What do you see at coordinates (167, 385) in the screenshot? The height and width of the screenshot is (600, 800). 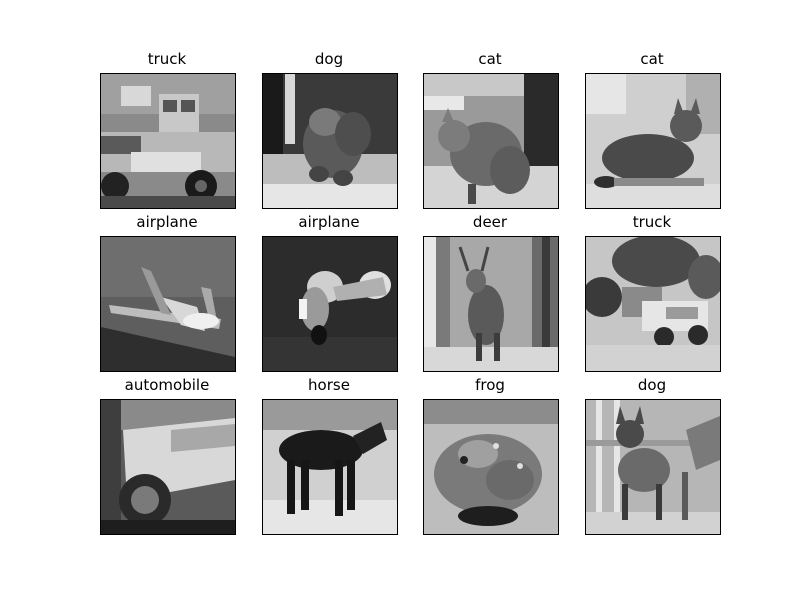 I see `image-title: automobile` at bounding box center [167, 385].